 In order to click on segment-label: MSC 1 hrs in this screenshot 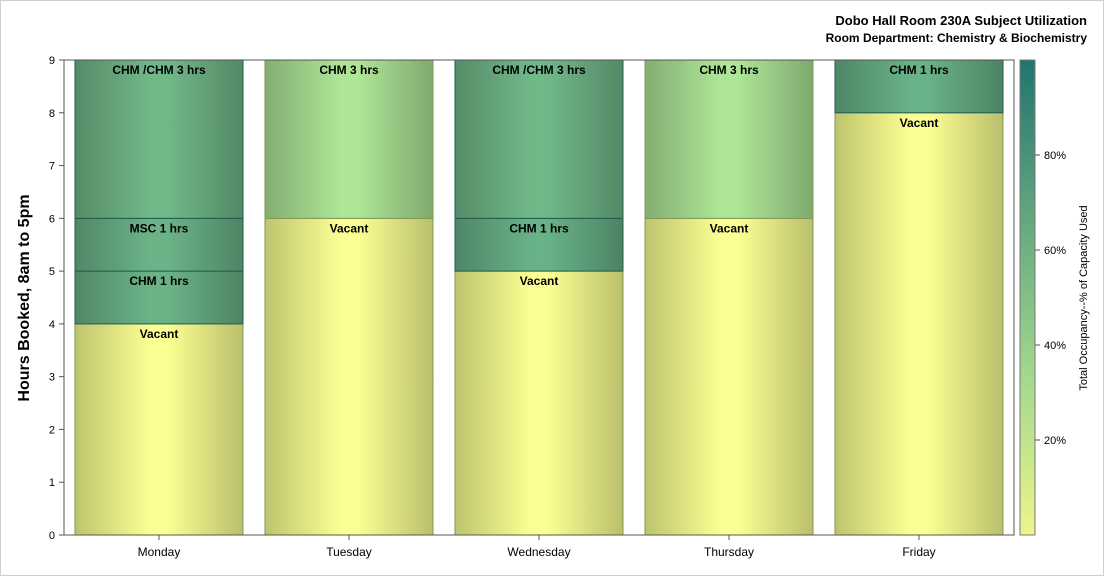, I will do `click(159, 228)`.